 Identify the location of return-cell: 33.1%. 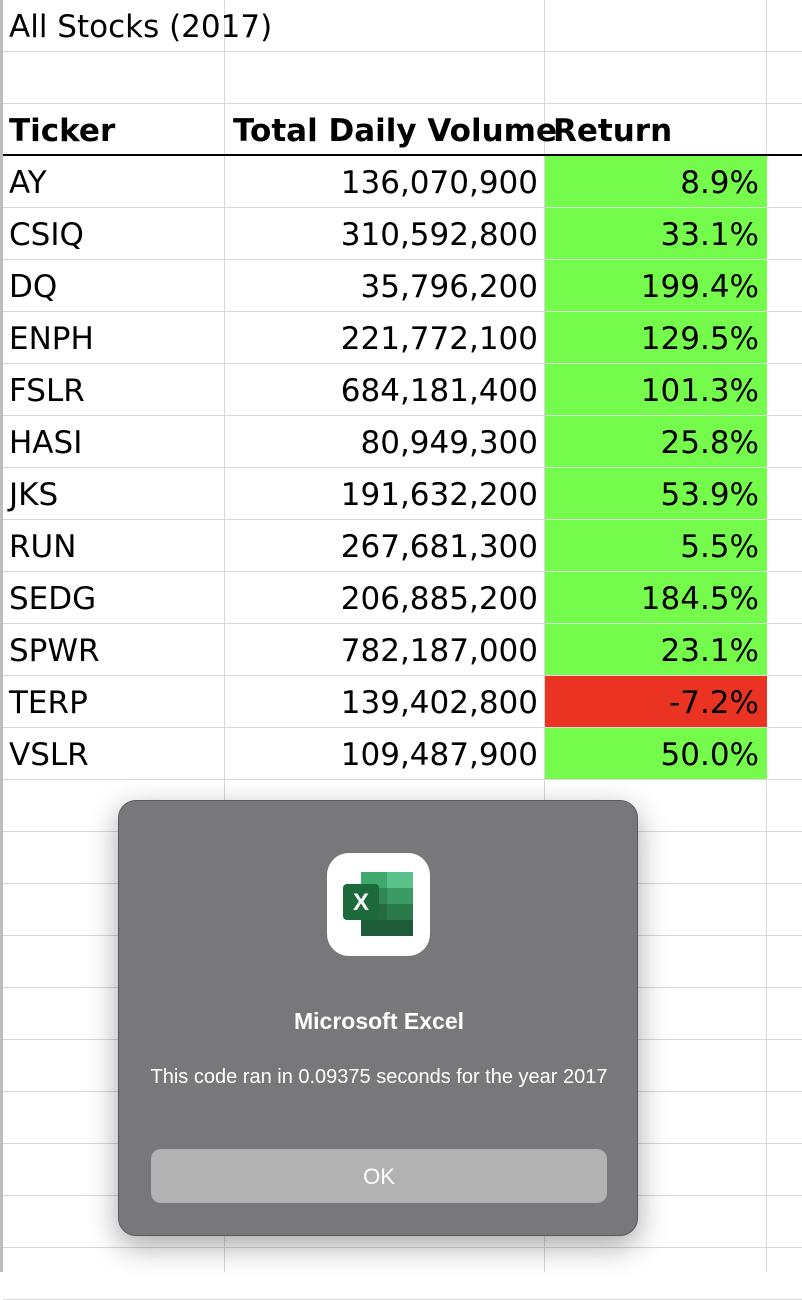
(656, 233).